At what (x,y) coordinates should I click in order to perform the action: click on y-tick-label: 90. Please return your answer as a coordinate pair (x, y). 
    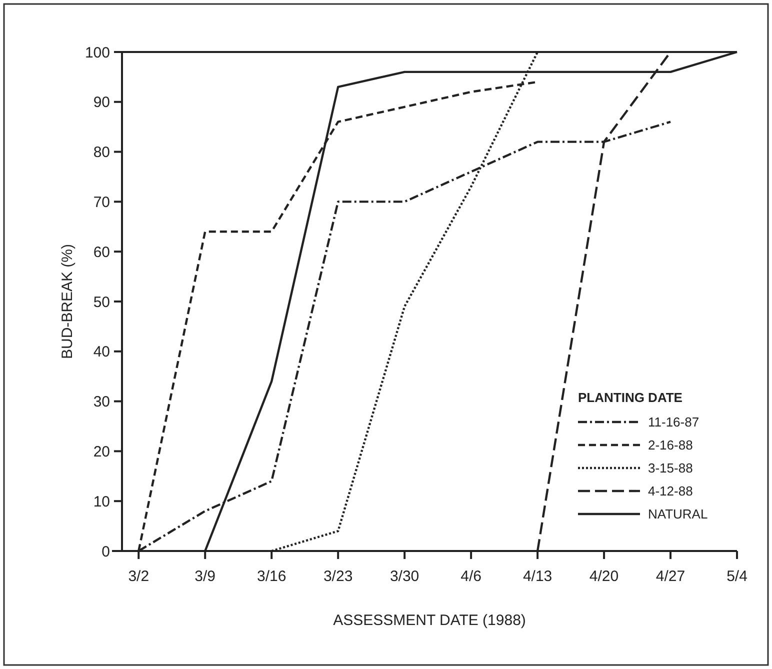
    Looking at the image, I should click on (101, 103).